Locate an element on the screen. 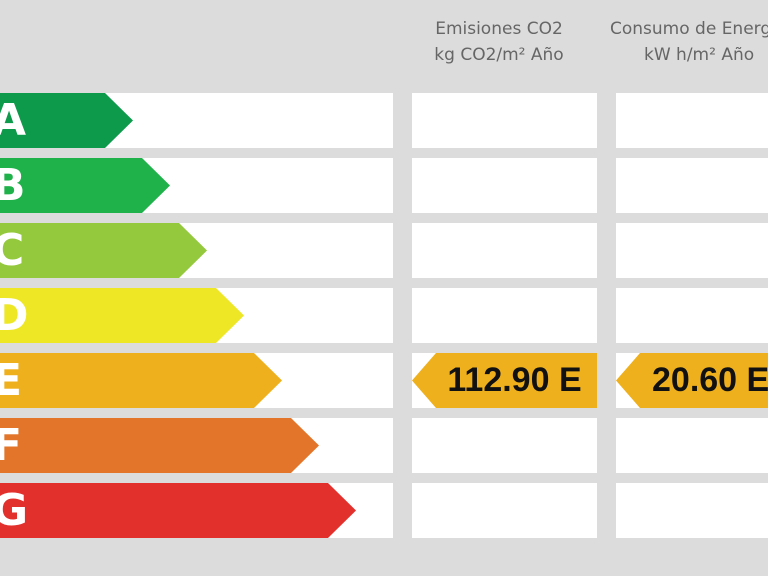 This screenshot has width=768, height=576. rating-row-d-consumo-cell is located at coordinates (692, 315).